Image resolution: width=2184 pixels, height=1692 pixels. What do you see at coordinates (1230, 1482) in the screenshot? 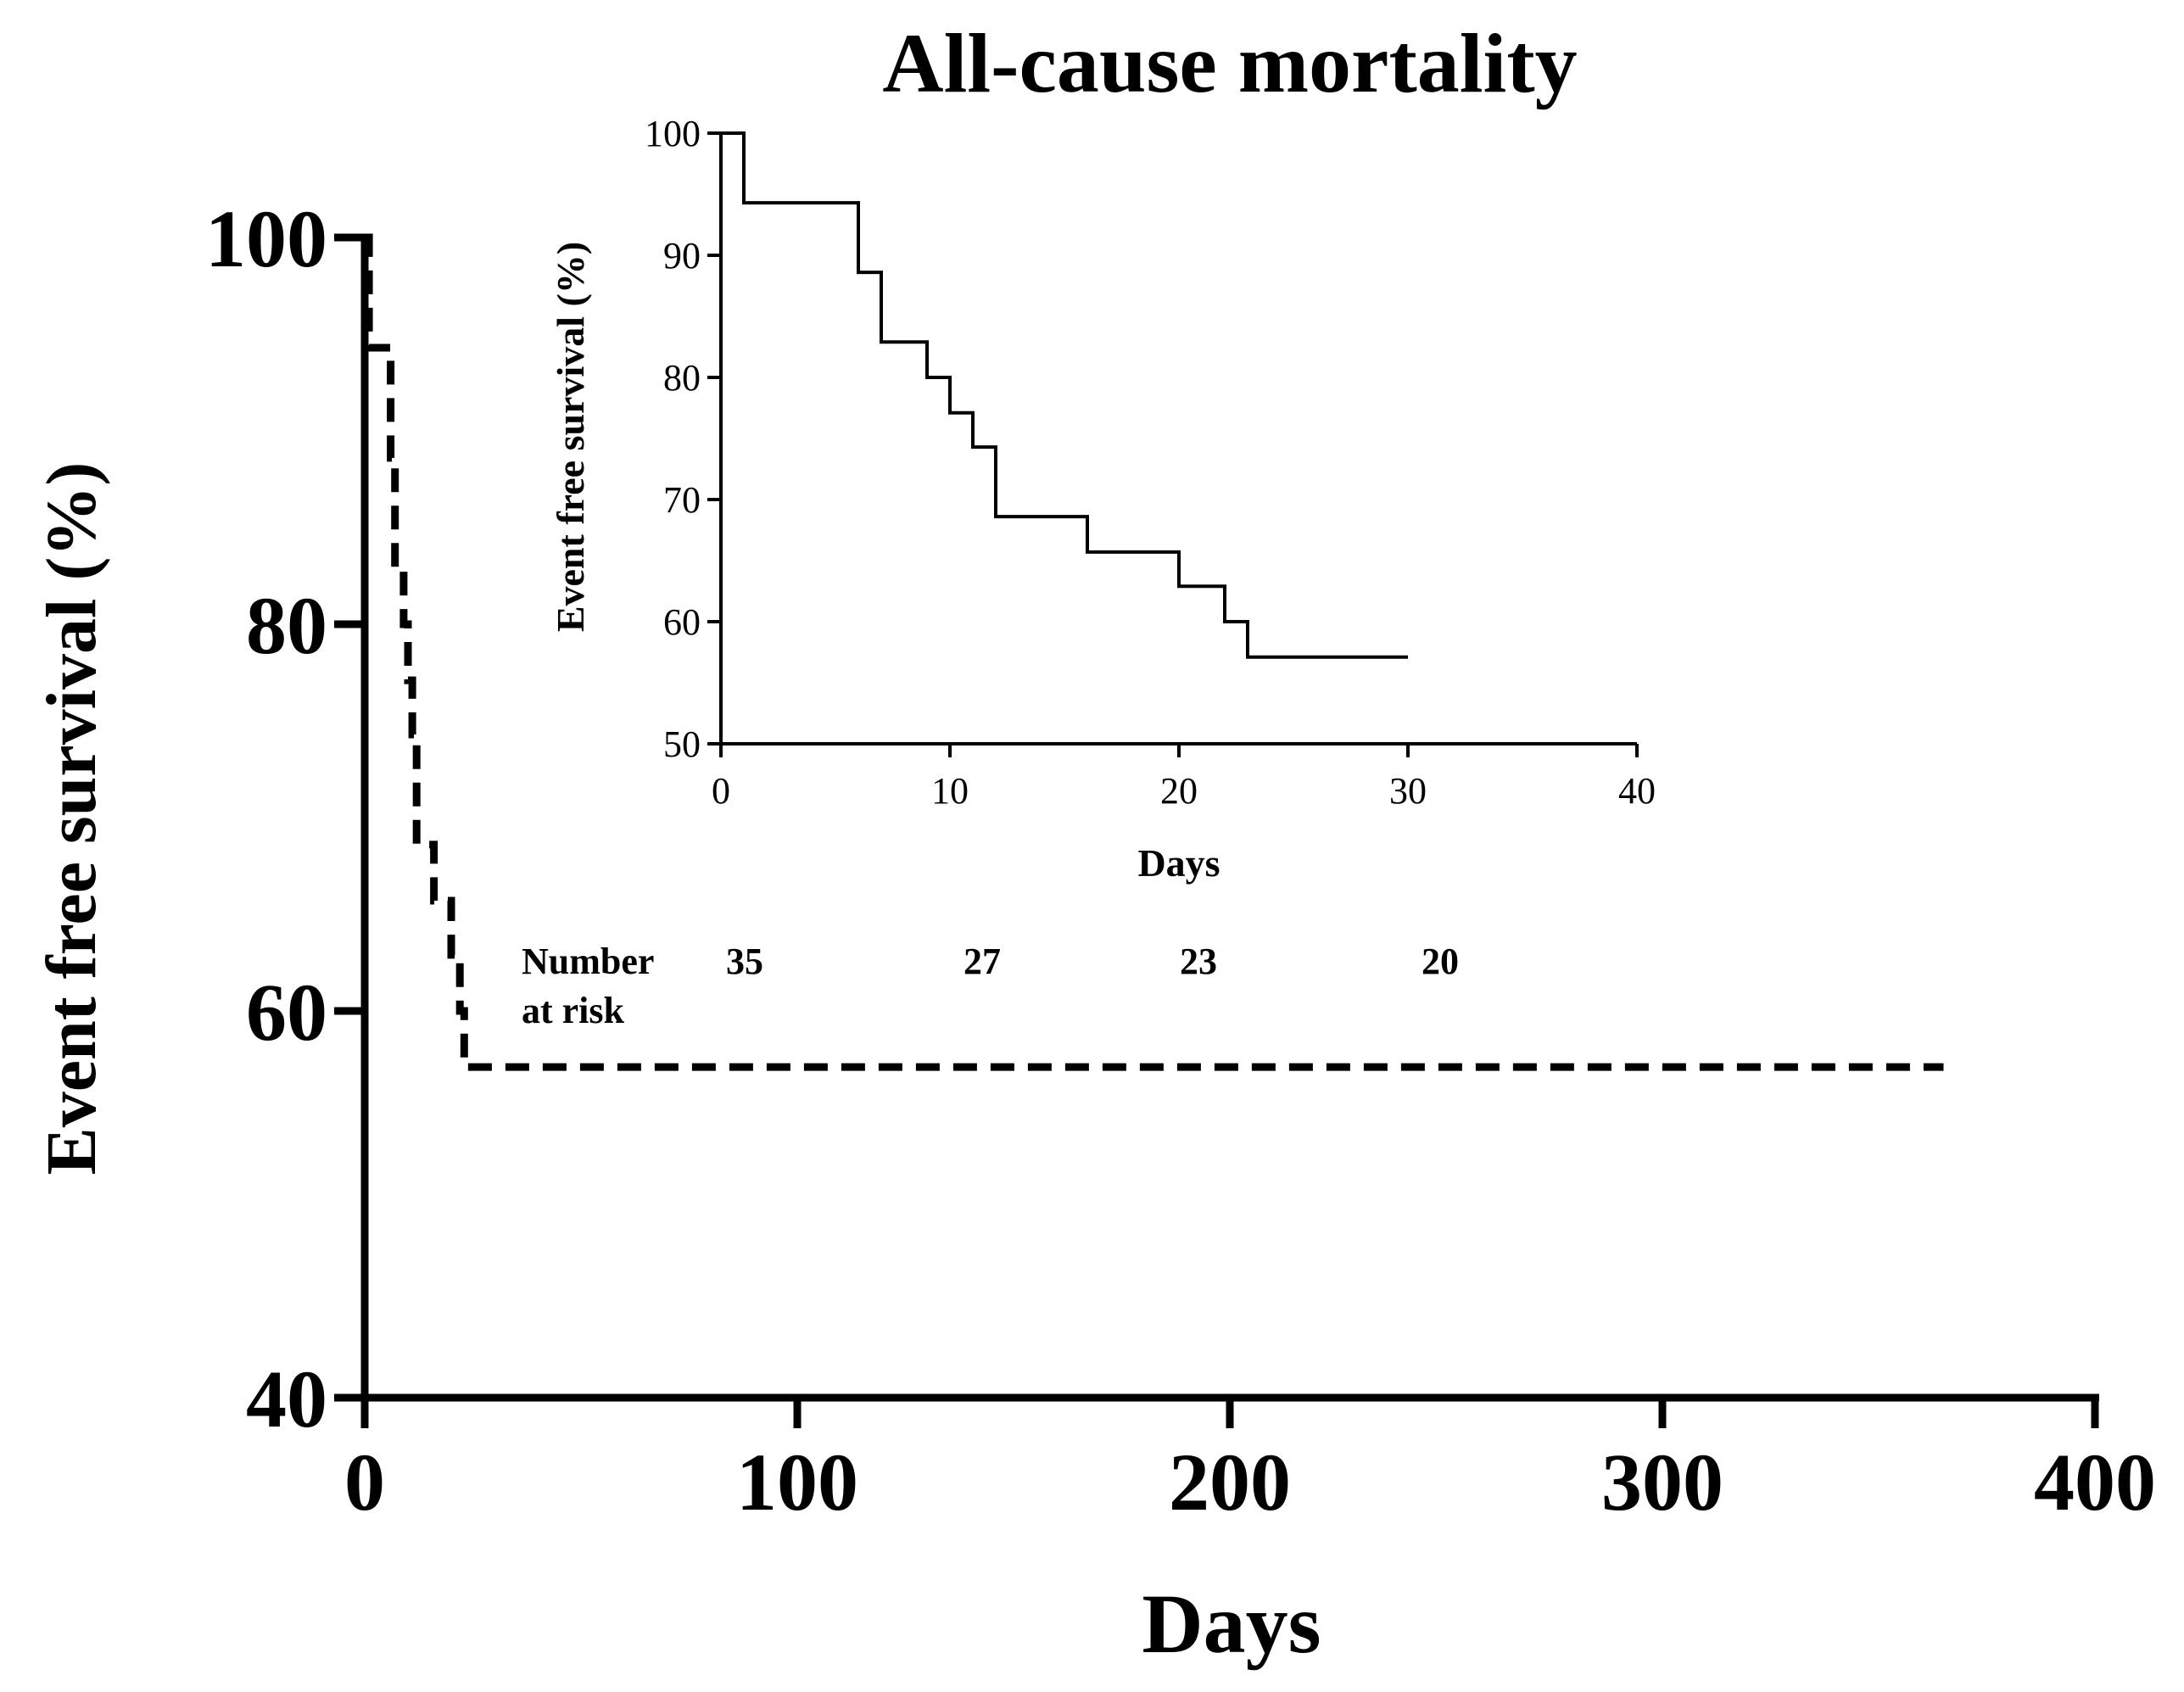
I see `main-x-tick-label: 200` at bounding box center [1230, 1482].